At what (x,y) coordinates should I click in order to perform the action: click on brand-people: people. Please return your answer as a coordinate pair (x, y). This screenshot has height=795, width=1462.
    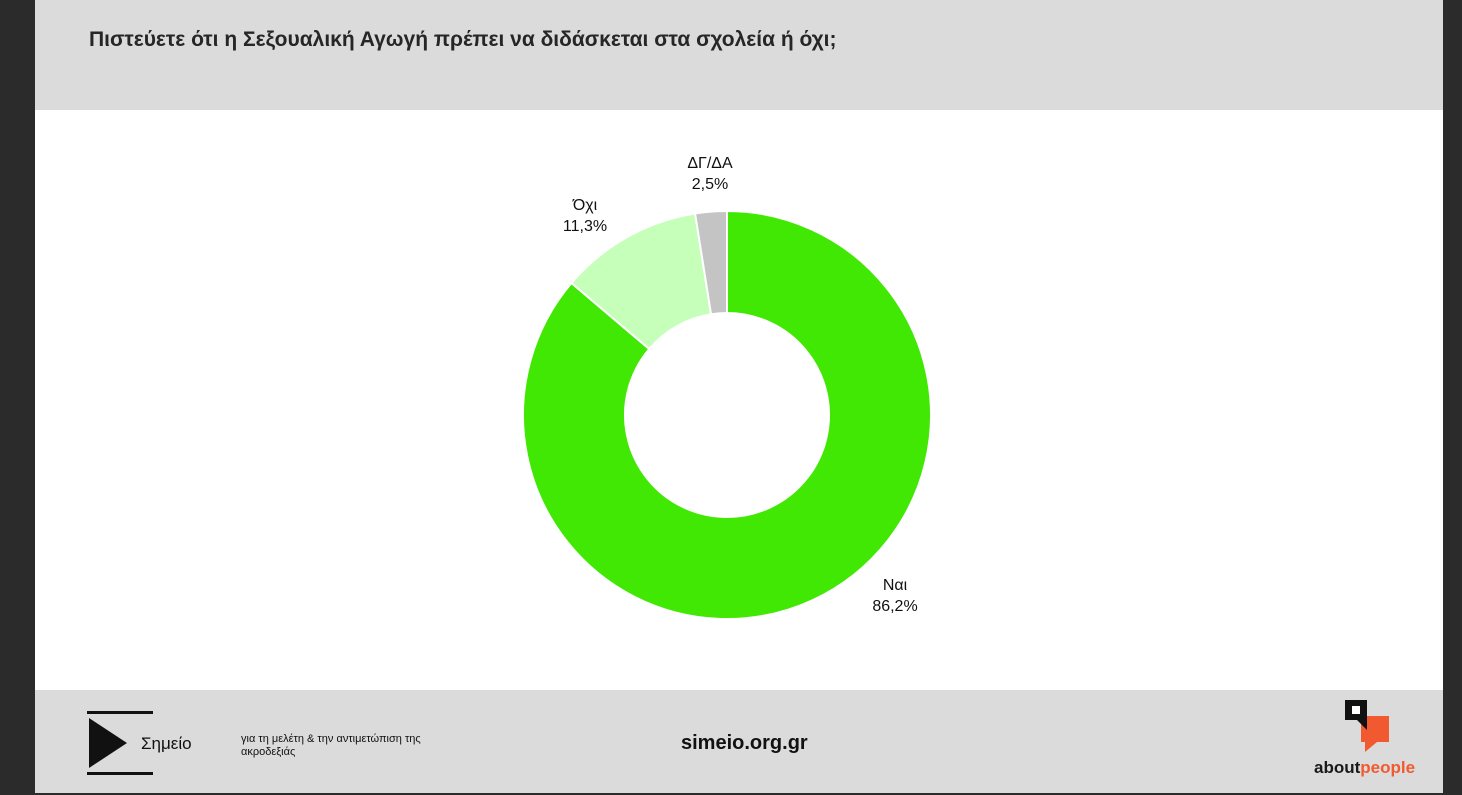
    Looking at the image, I should click on (1388, 767).